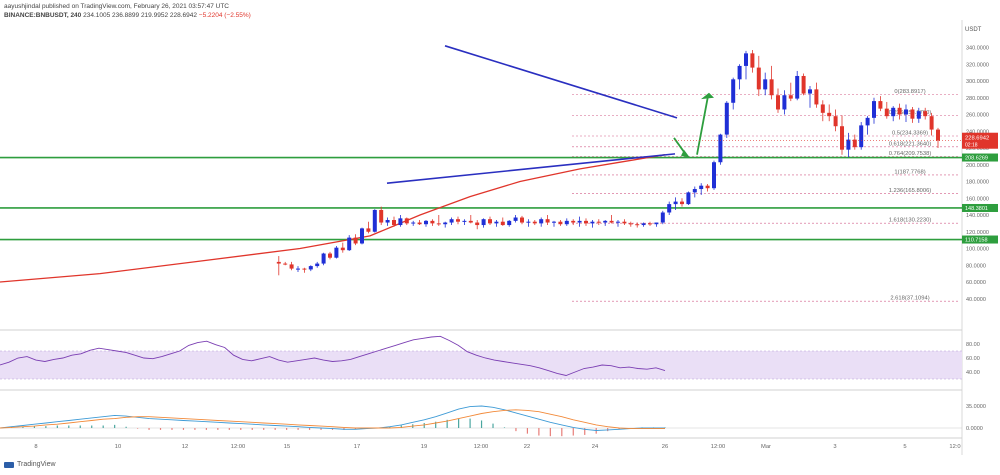  What do you see at coordinates (980, 140) in the screenshot?
I see `last-price-tag` at bounding box center [980, 140].